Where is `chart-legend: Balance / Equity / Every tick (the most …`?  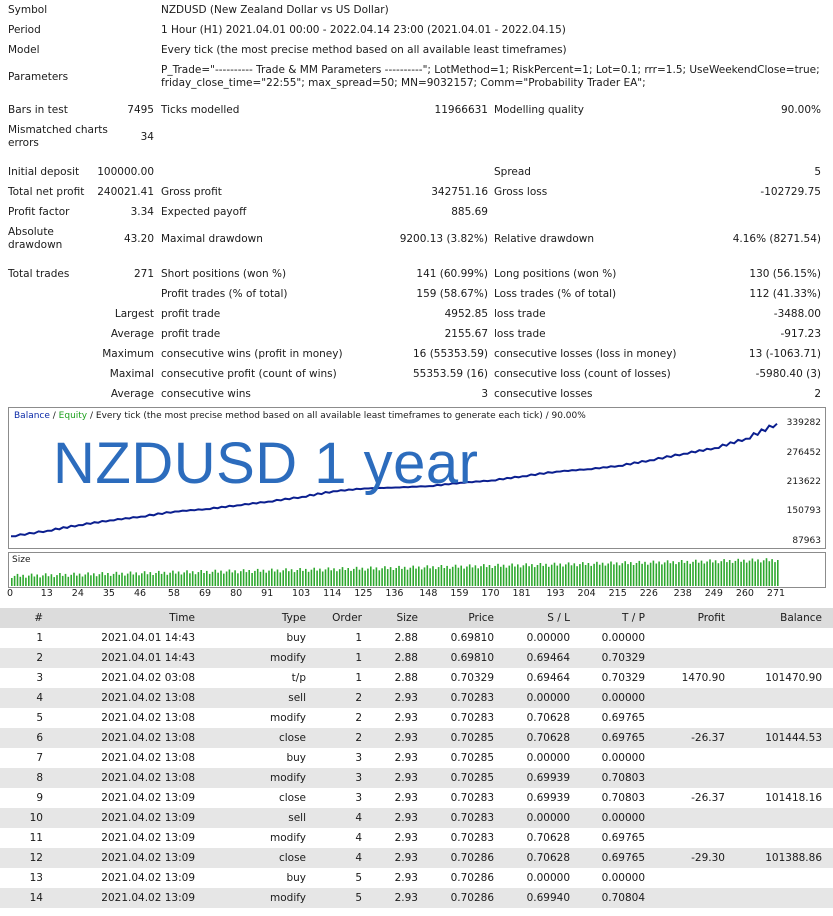
chart-legend: Balance / Equity / Every tick (the most … is located at coordinates (300, 416).